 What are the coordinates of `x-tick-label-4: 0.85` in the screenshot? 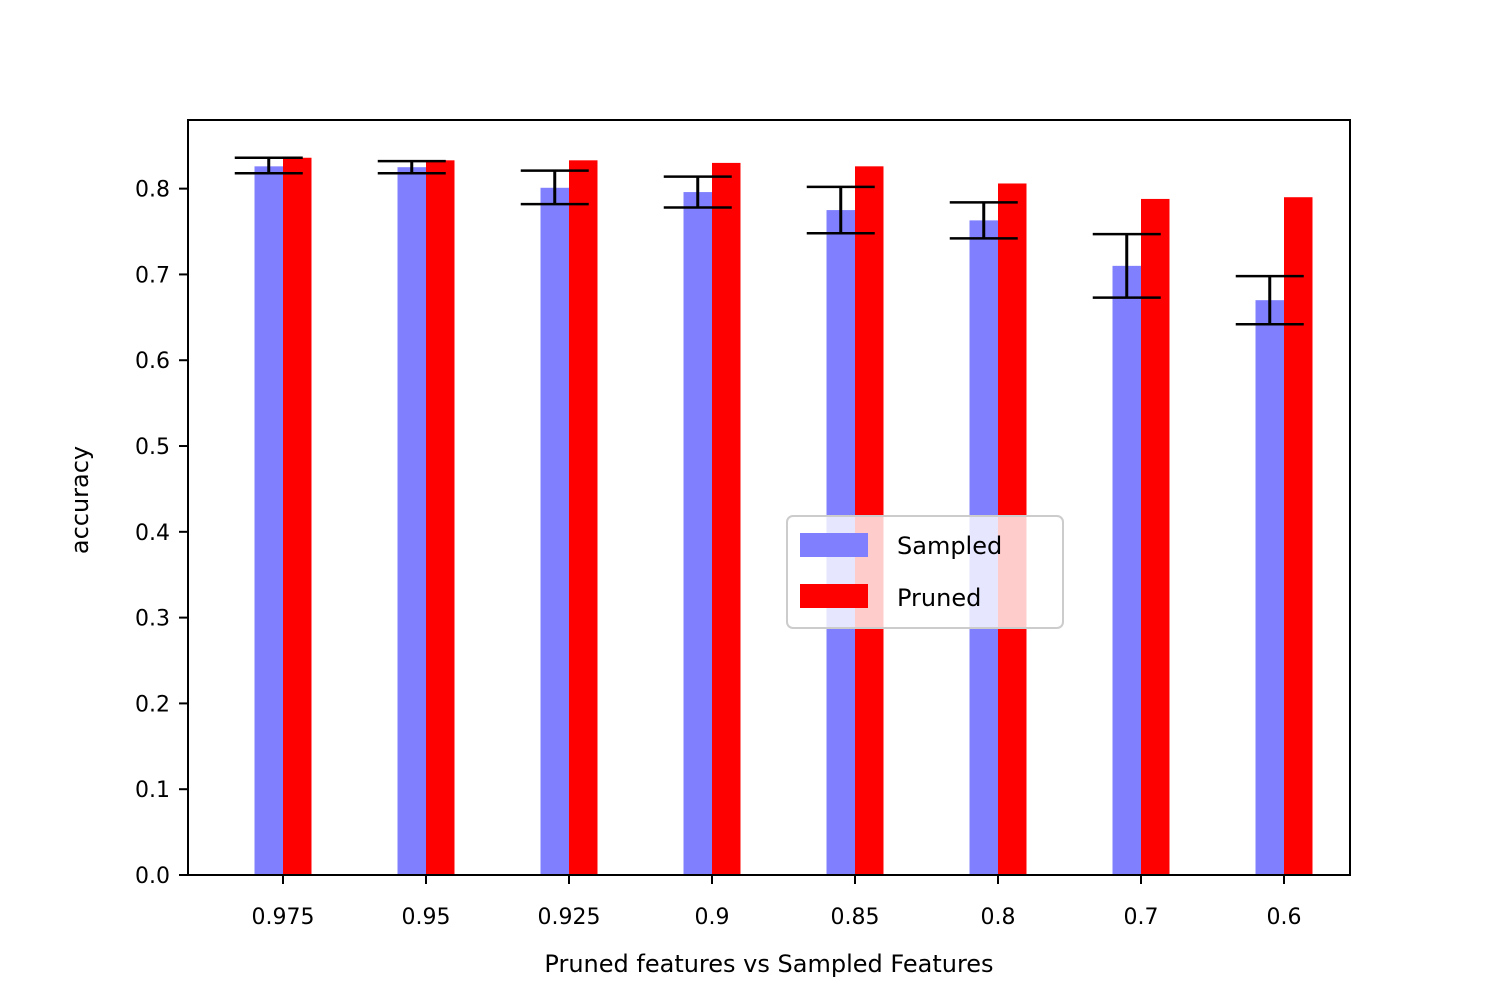 It's located at (855, 917).